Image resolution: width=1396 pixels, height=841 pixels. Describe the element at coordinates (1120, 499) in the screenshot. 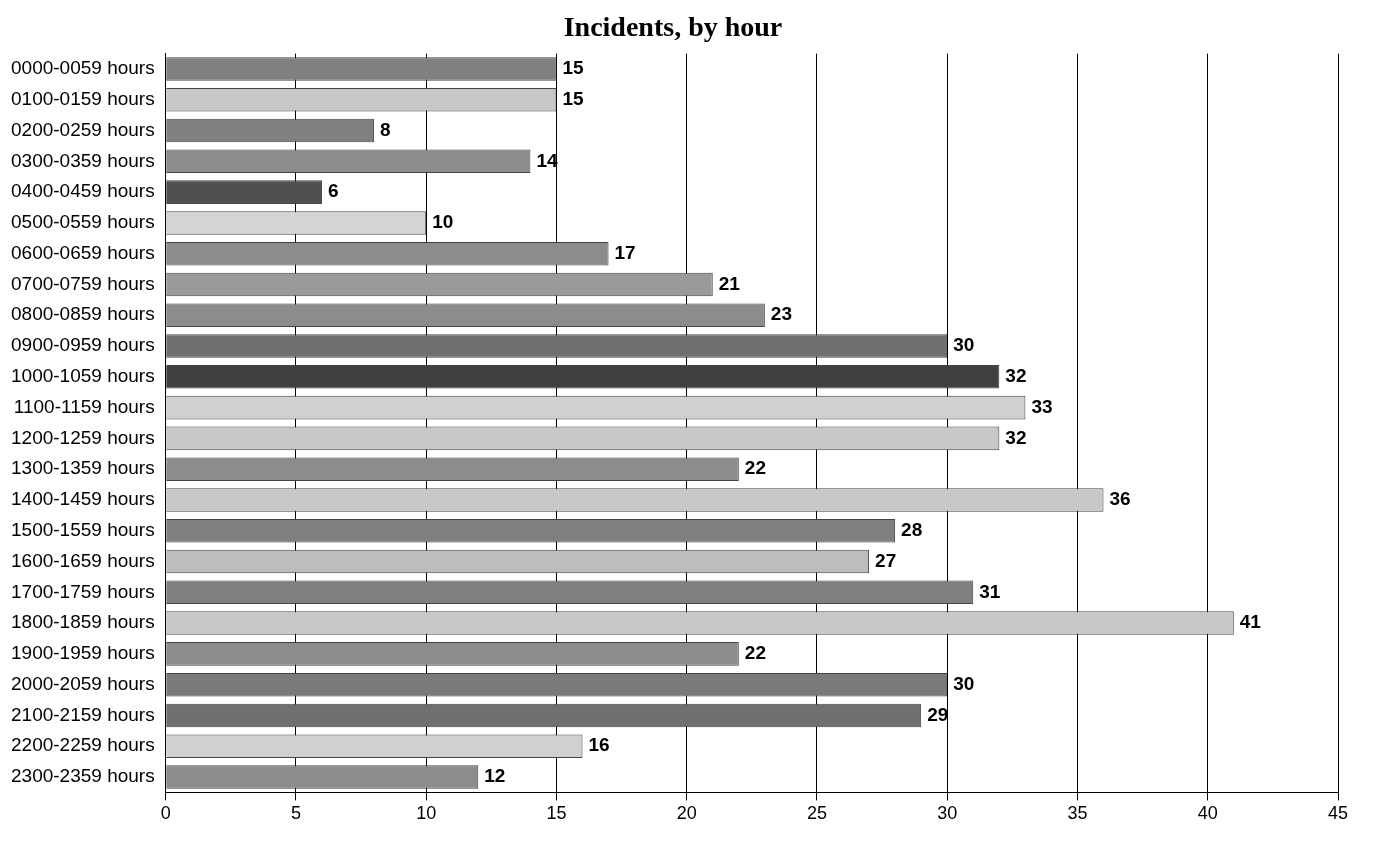

I see `data-label: 36` at that location.